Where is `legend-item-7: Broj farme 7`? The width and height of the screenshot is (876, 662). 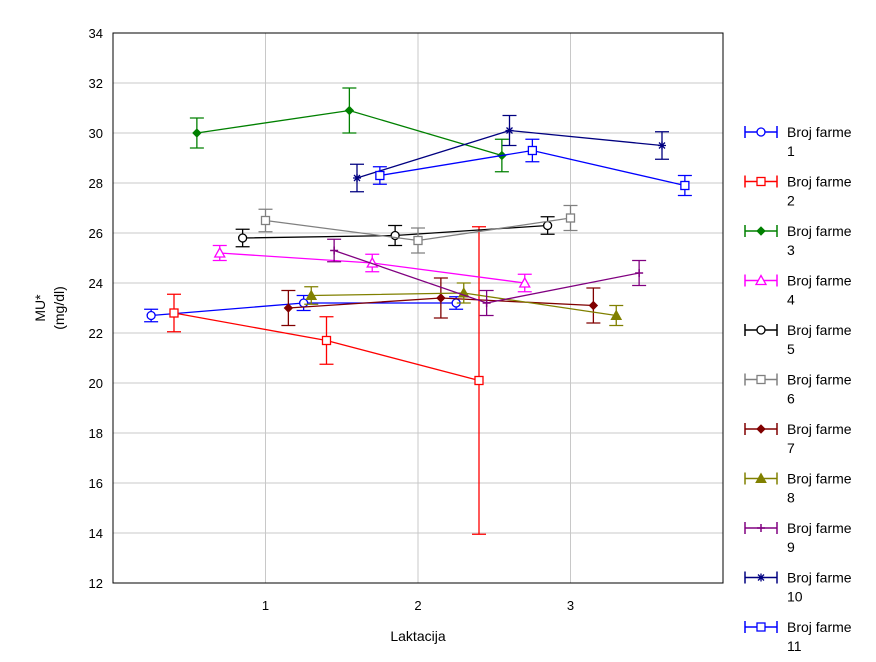
legend-item-7: Broj farme 7 is located at coordinates (798, 438).